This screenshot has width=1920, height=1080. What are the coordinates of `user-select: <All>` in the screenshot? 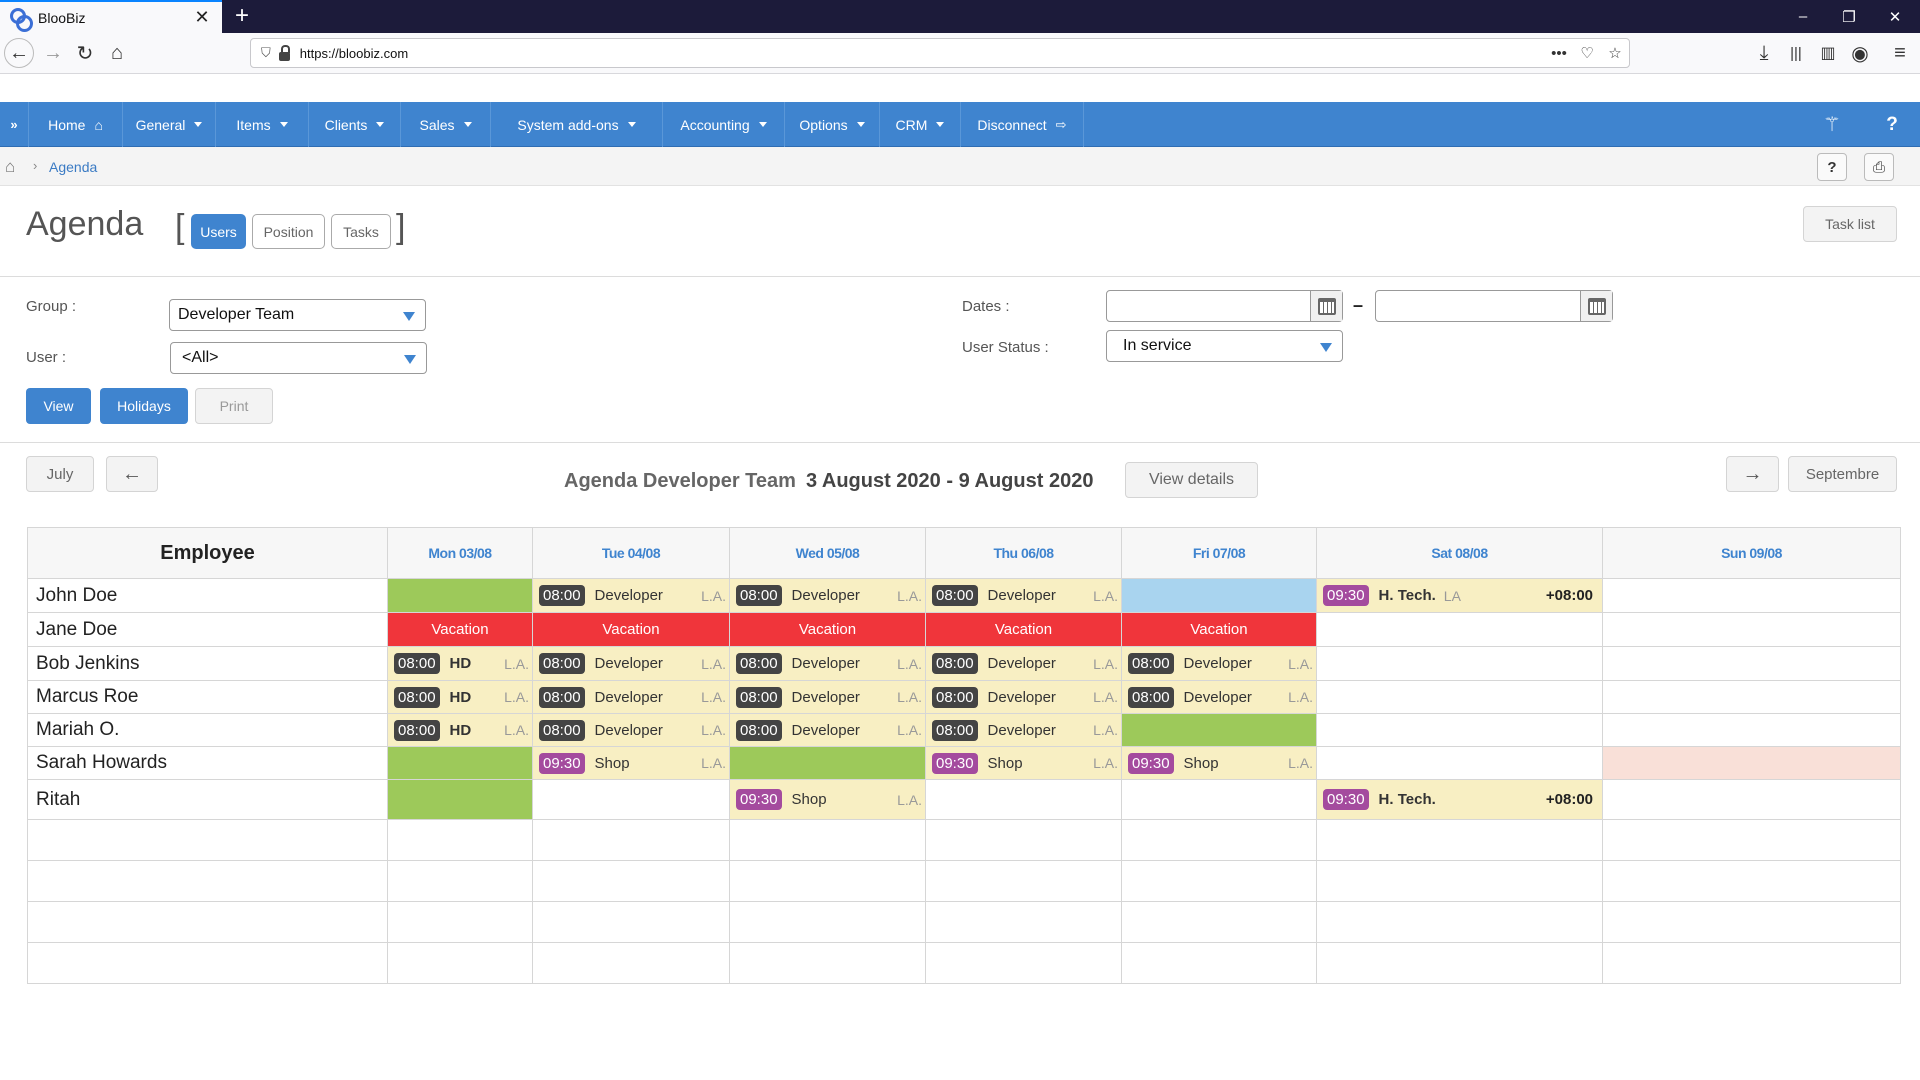 It's located at (298, 358).